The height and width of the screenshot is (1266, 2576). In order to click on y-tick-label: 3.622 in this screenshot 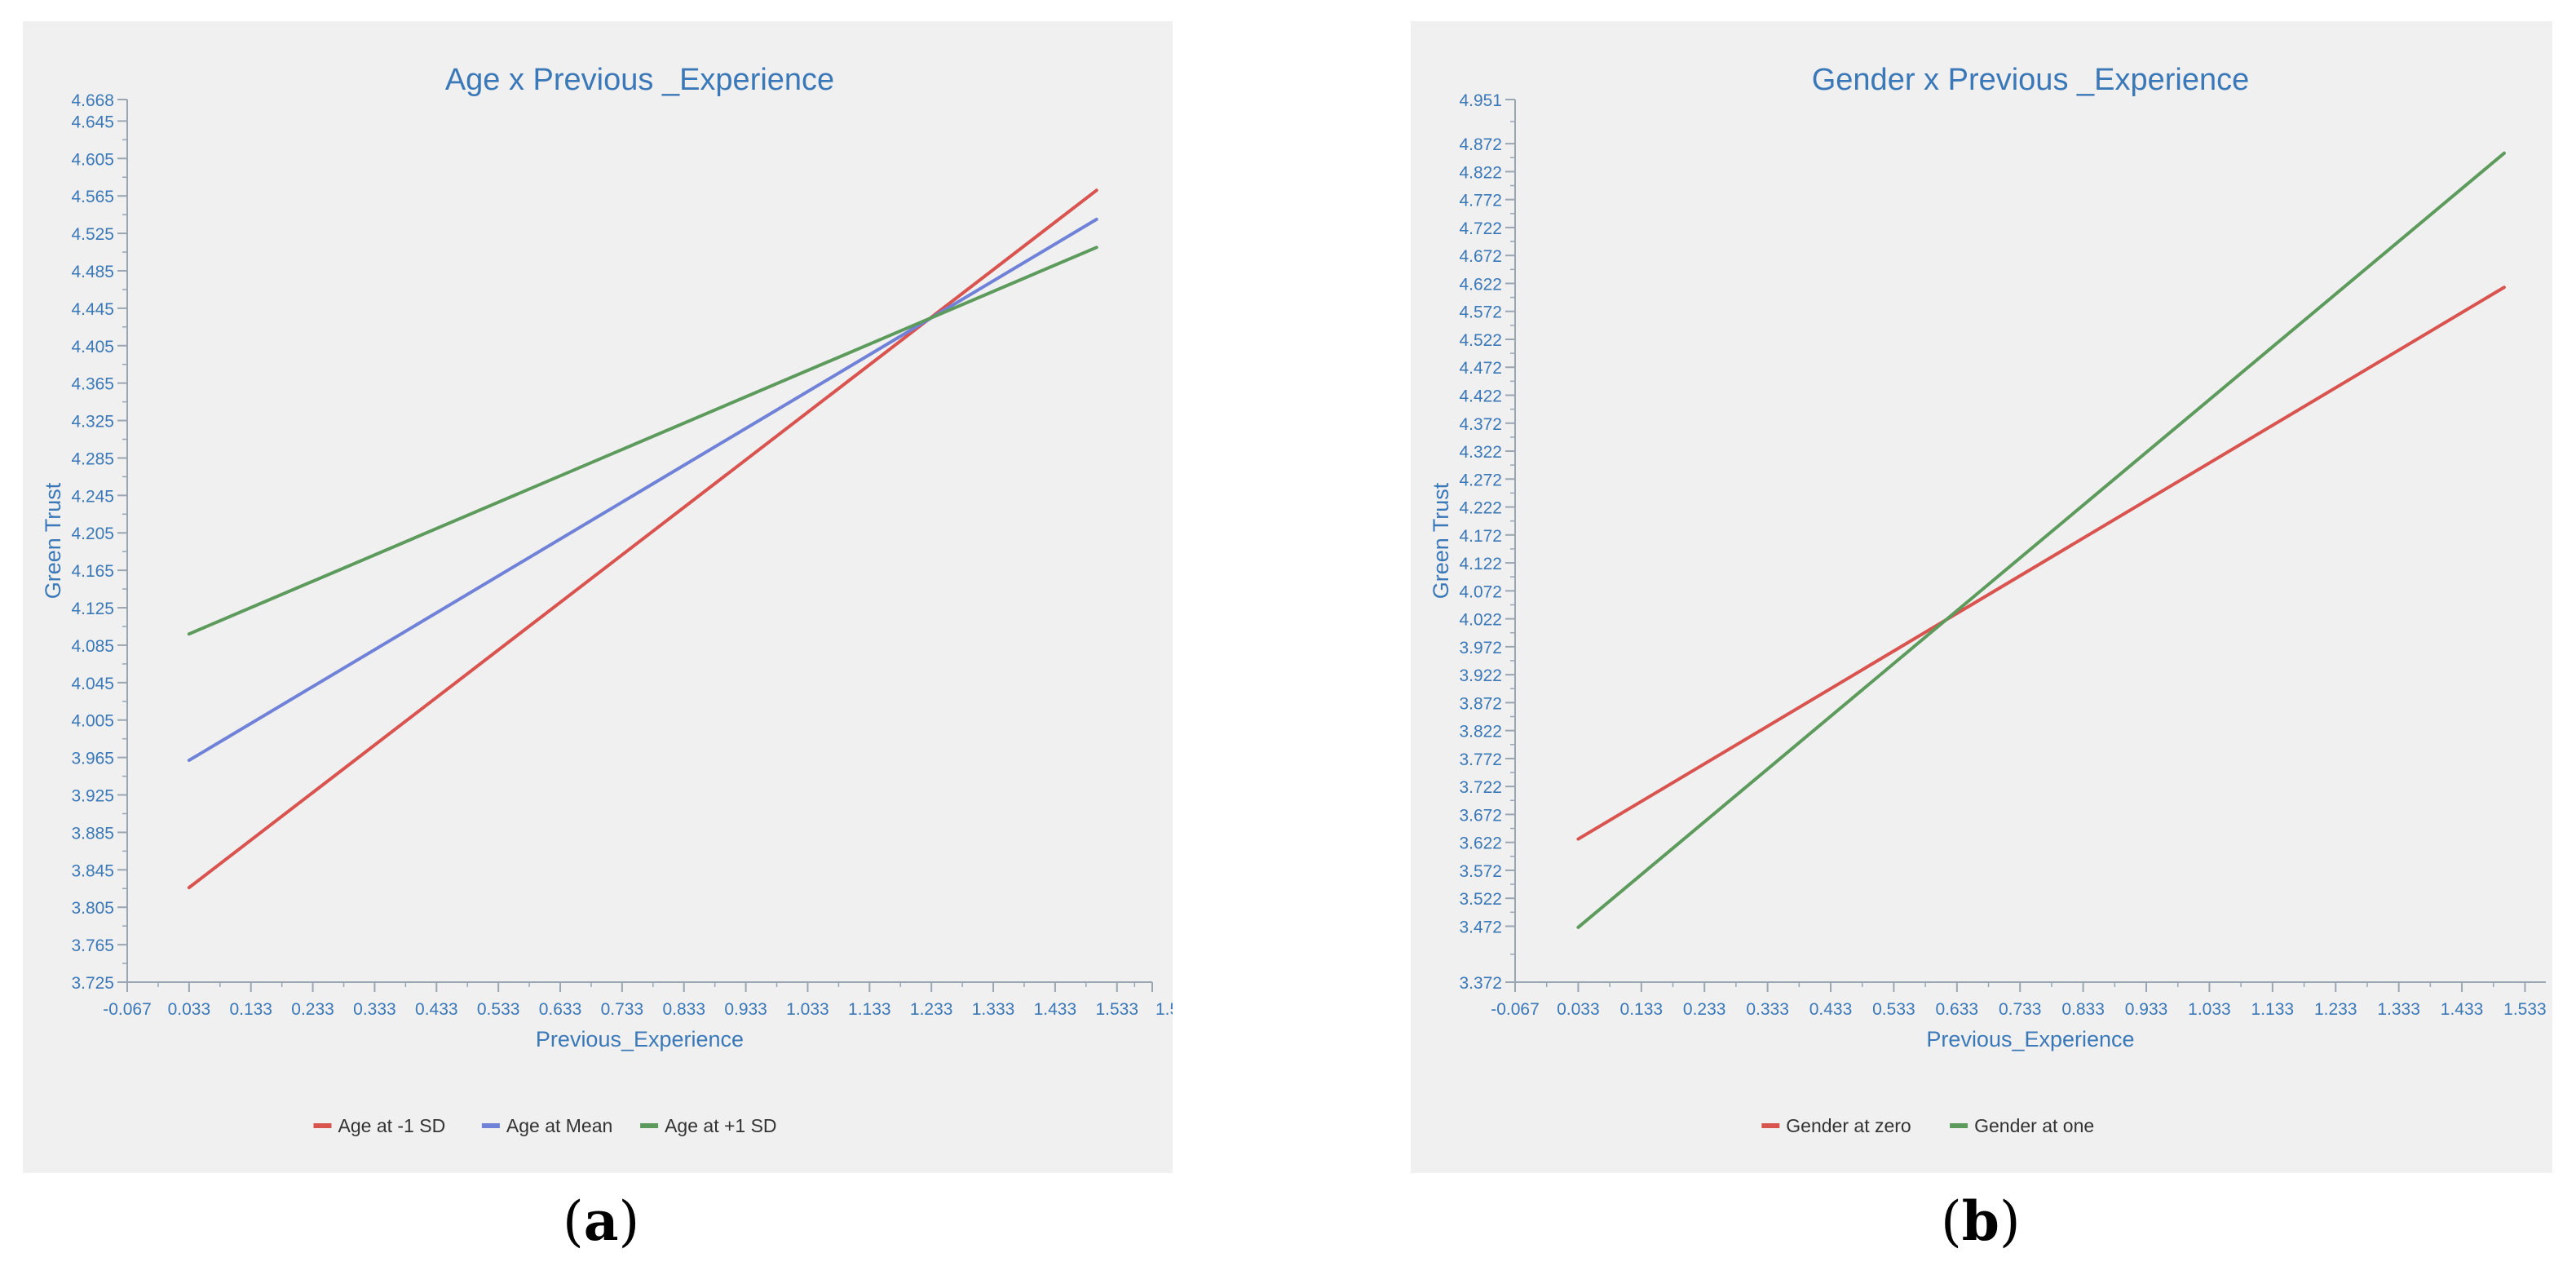, I will do `click(1480, 844)`.